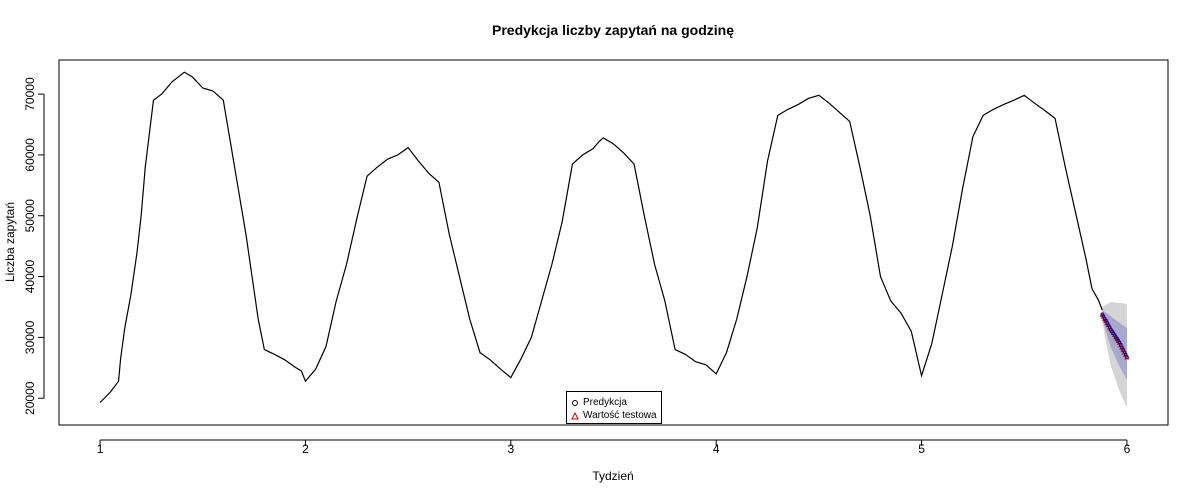 The height and width of the screenshot is (500, 1200). Describe the element at coordinates (1114, 336) in the screenshot. I see `prediction-points-layer` at that location.